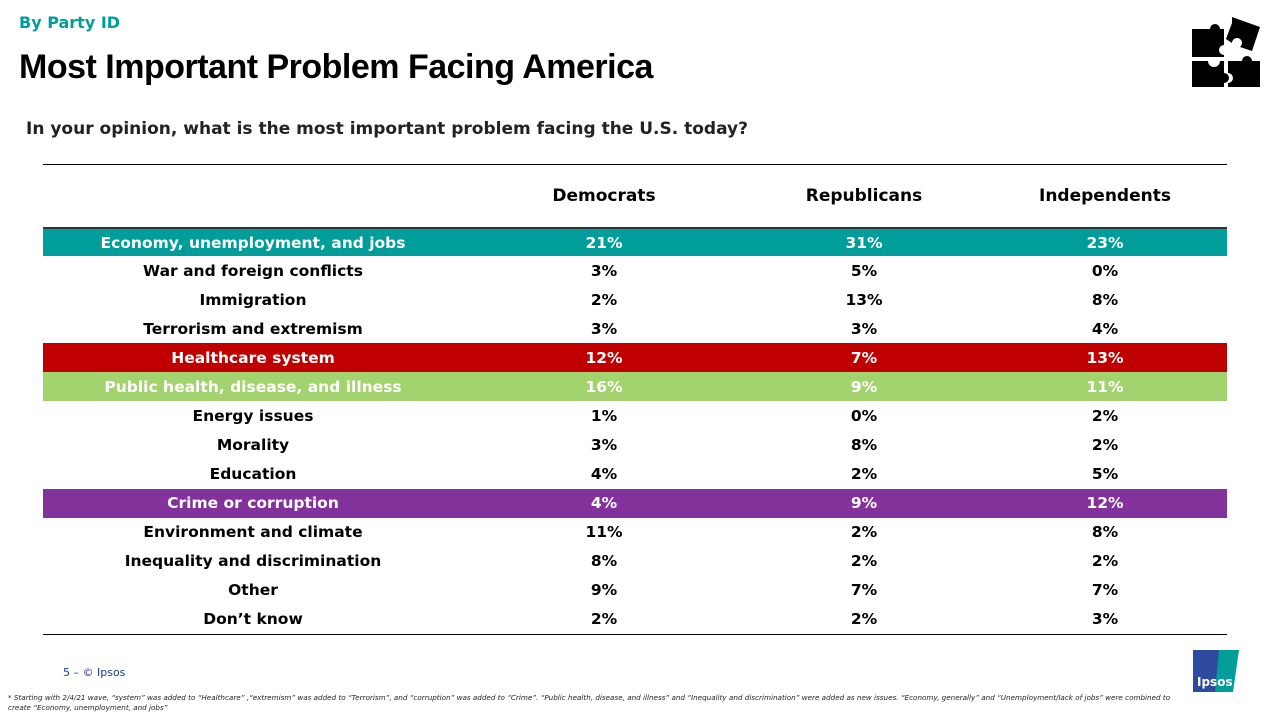 The image size is (1280, 720). What do you see at coordinates (635, 474) in the screenshot?
I see `table-row: Education 4% 2% 5%` at bounding box center [635, 474].